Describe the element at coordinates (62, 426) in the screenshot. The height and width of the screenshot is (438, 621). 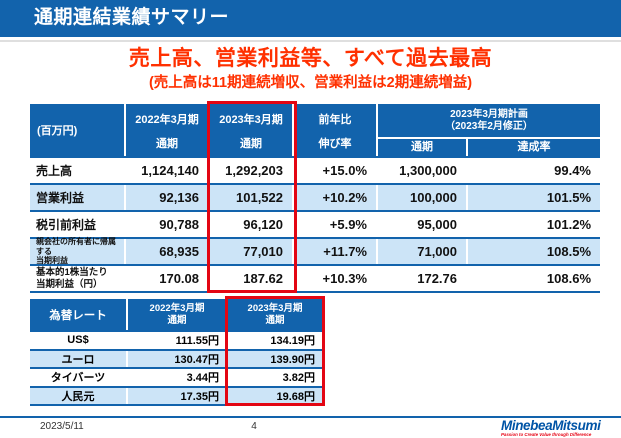
I see `footer-date: 2023/5/11` at that location.